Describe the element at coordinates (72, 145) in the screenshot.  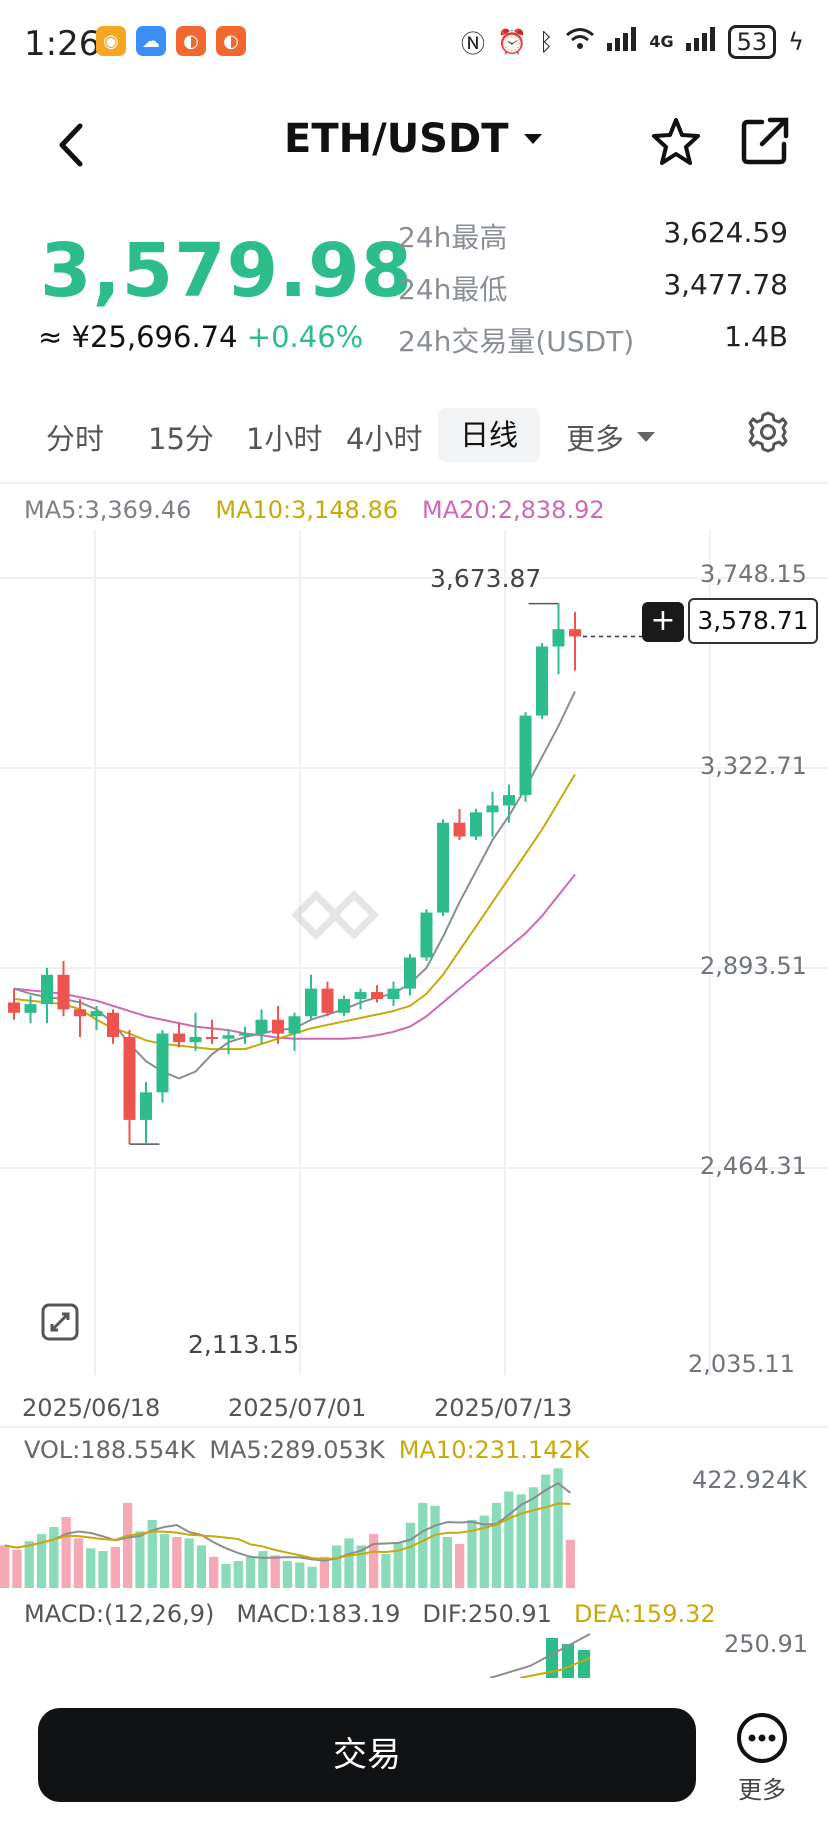
I see `back-arrow-icon` at that location.